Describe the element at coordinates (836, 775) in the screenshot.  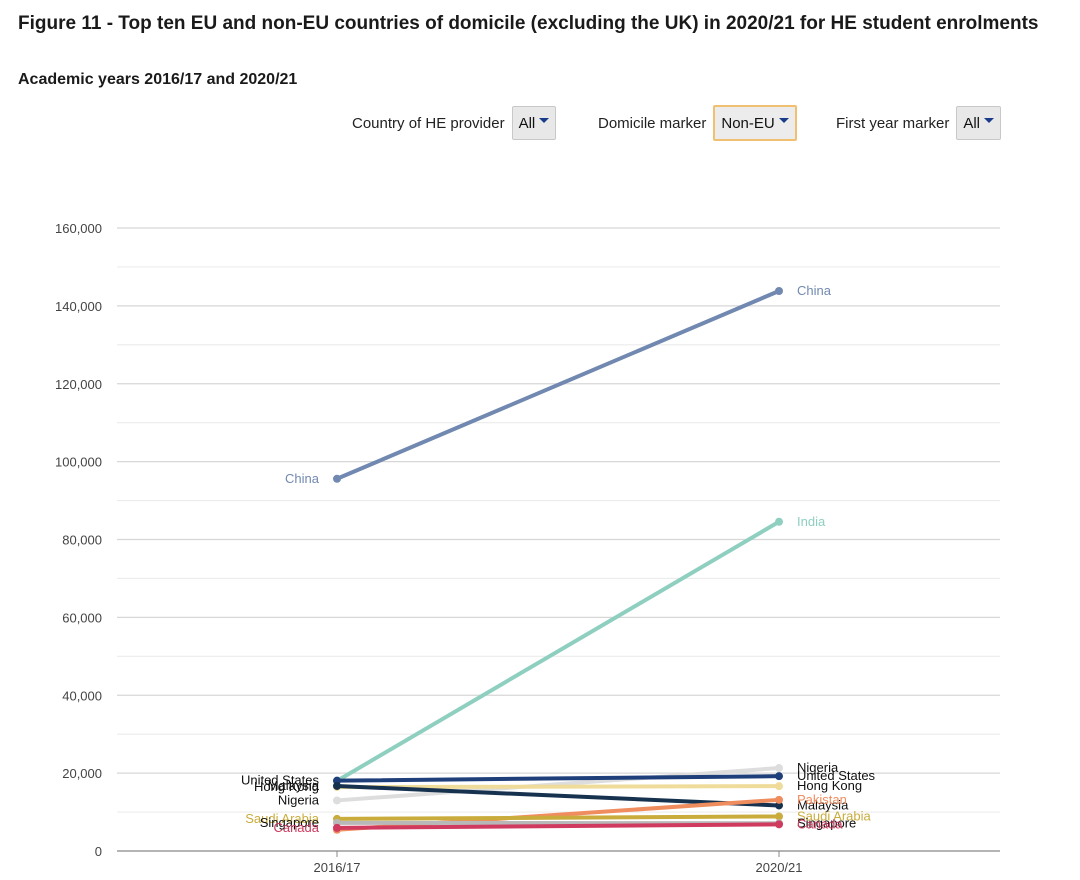
I see `right-label-united-states: United States` at that location.